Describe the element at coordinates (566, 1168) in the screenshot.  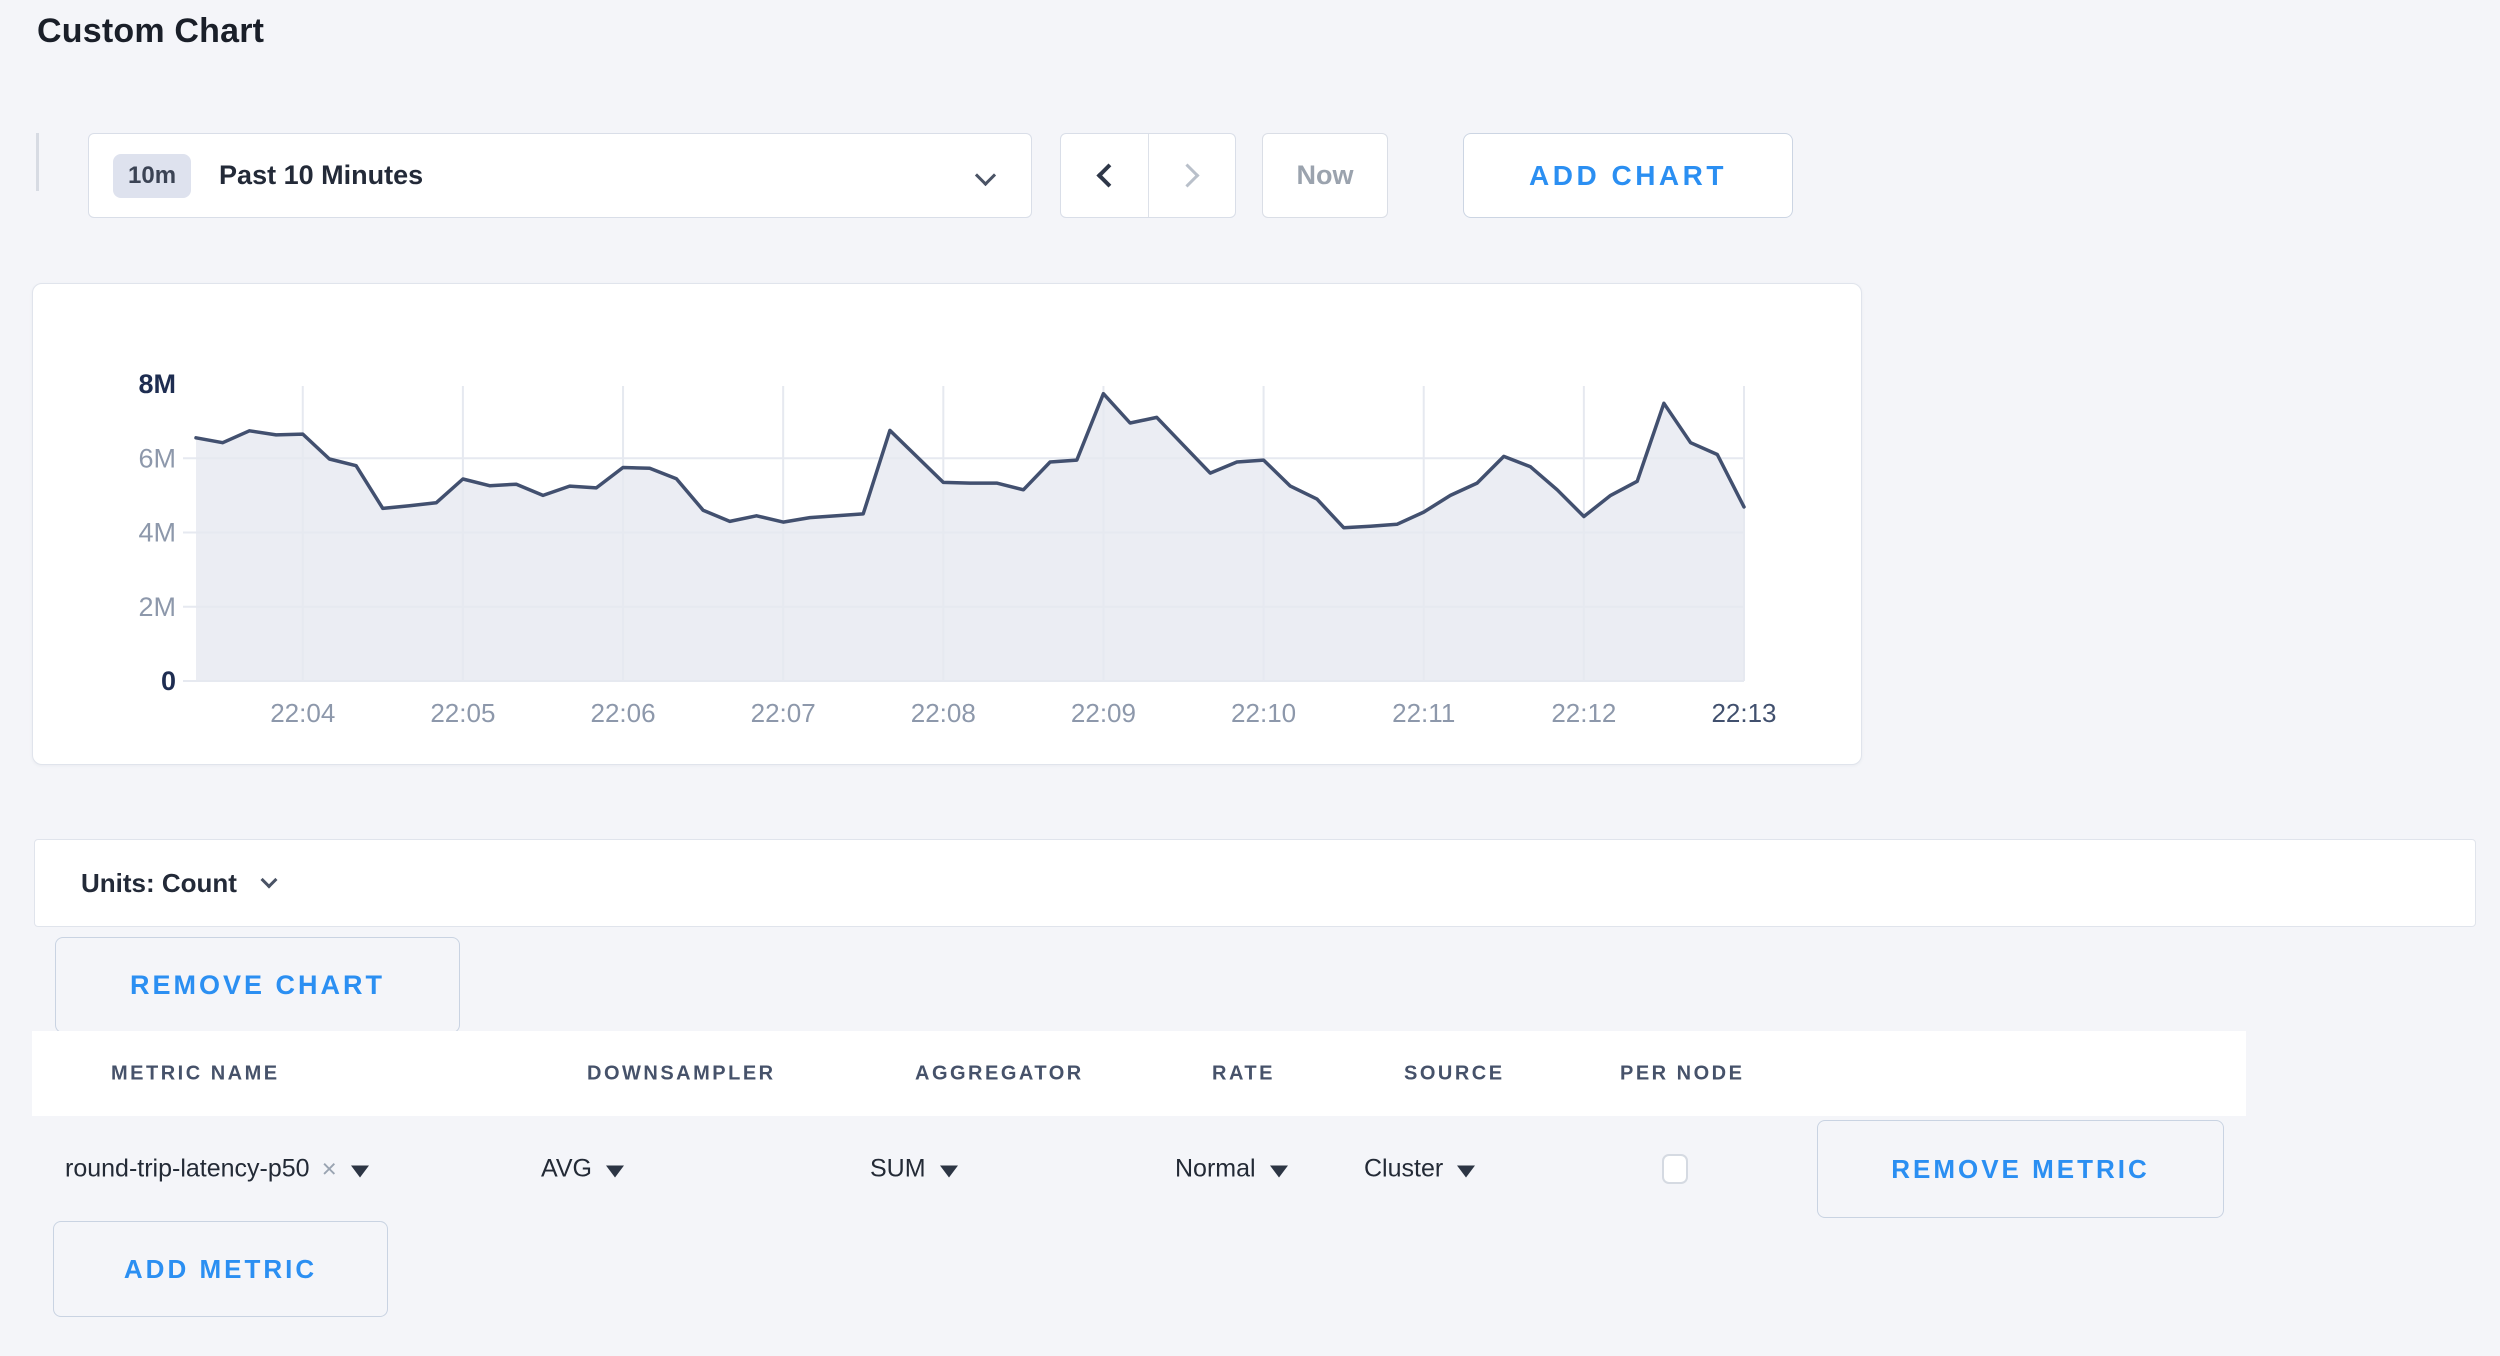
I see `downsampler-value: AVG` at that location.